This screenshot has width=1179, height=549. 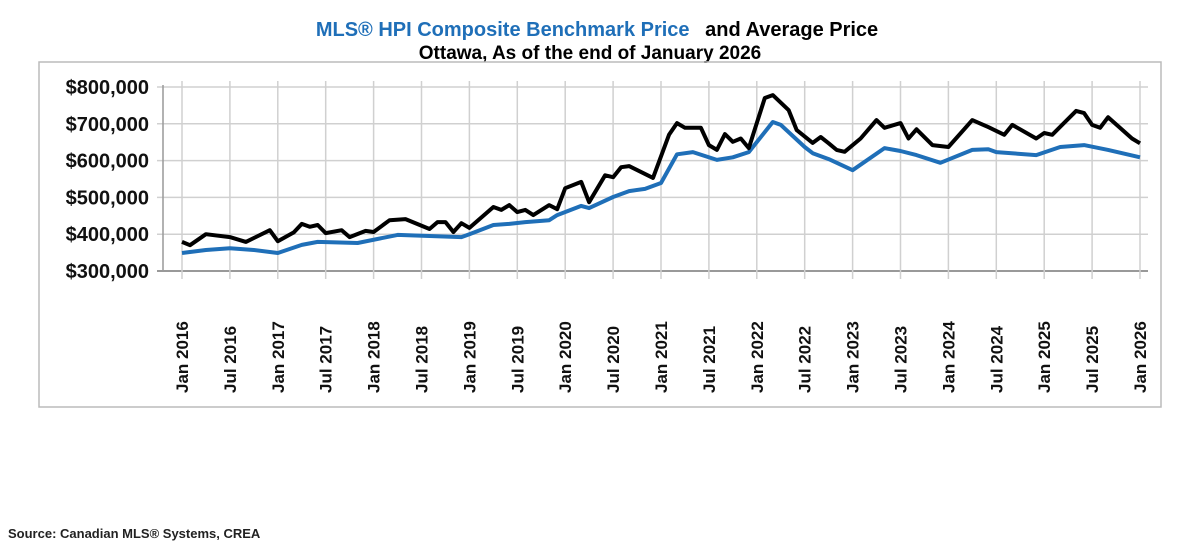 What do you see at coordinates (901, 359) in the screenshot?
I see `x-tick-label: Jul 2023` at bounding box center [901, 359].